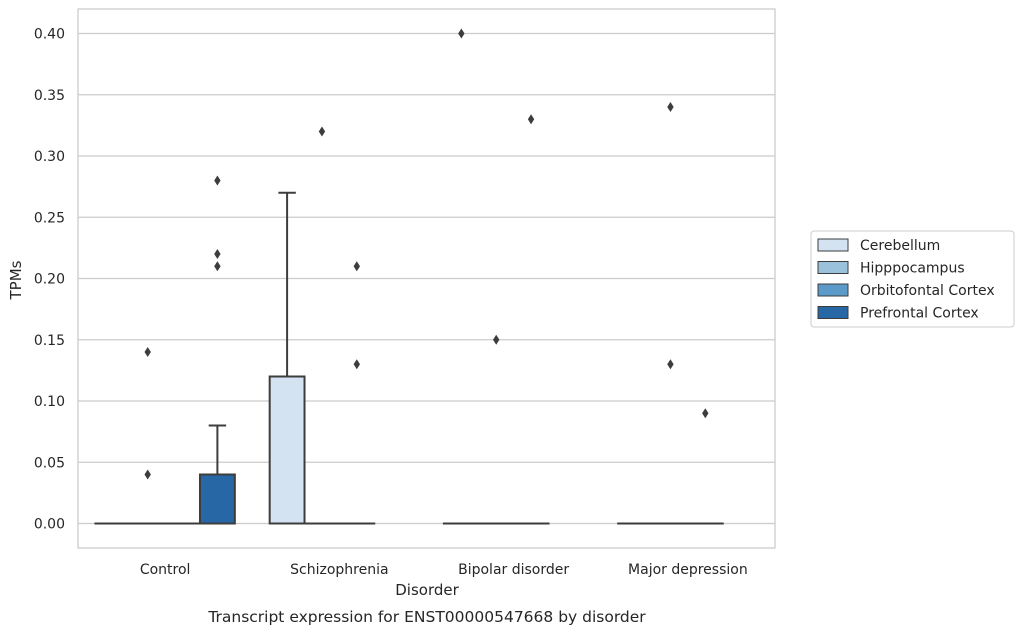 The width and height of the screenshot is (1023, 634). I want to click on y-tick-label: 0.35, so click(49, 96).